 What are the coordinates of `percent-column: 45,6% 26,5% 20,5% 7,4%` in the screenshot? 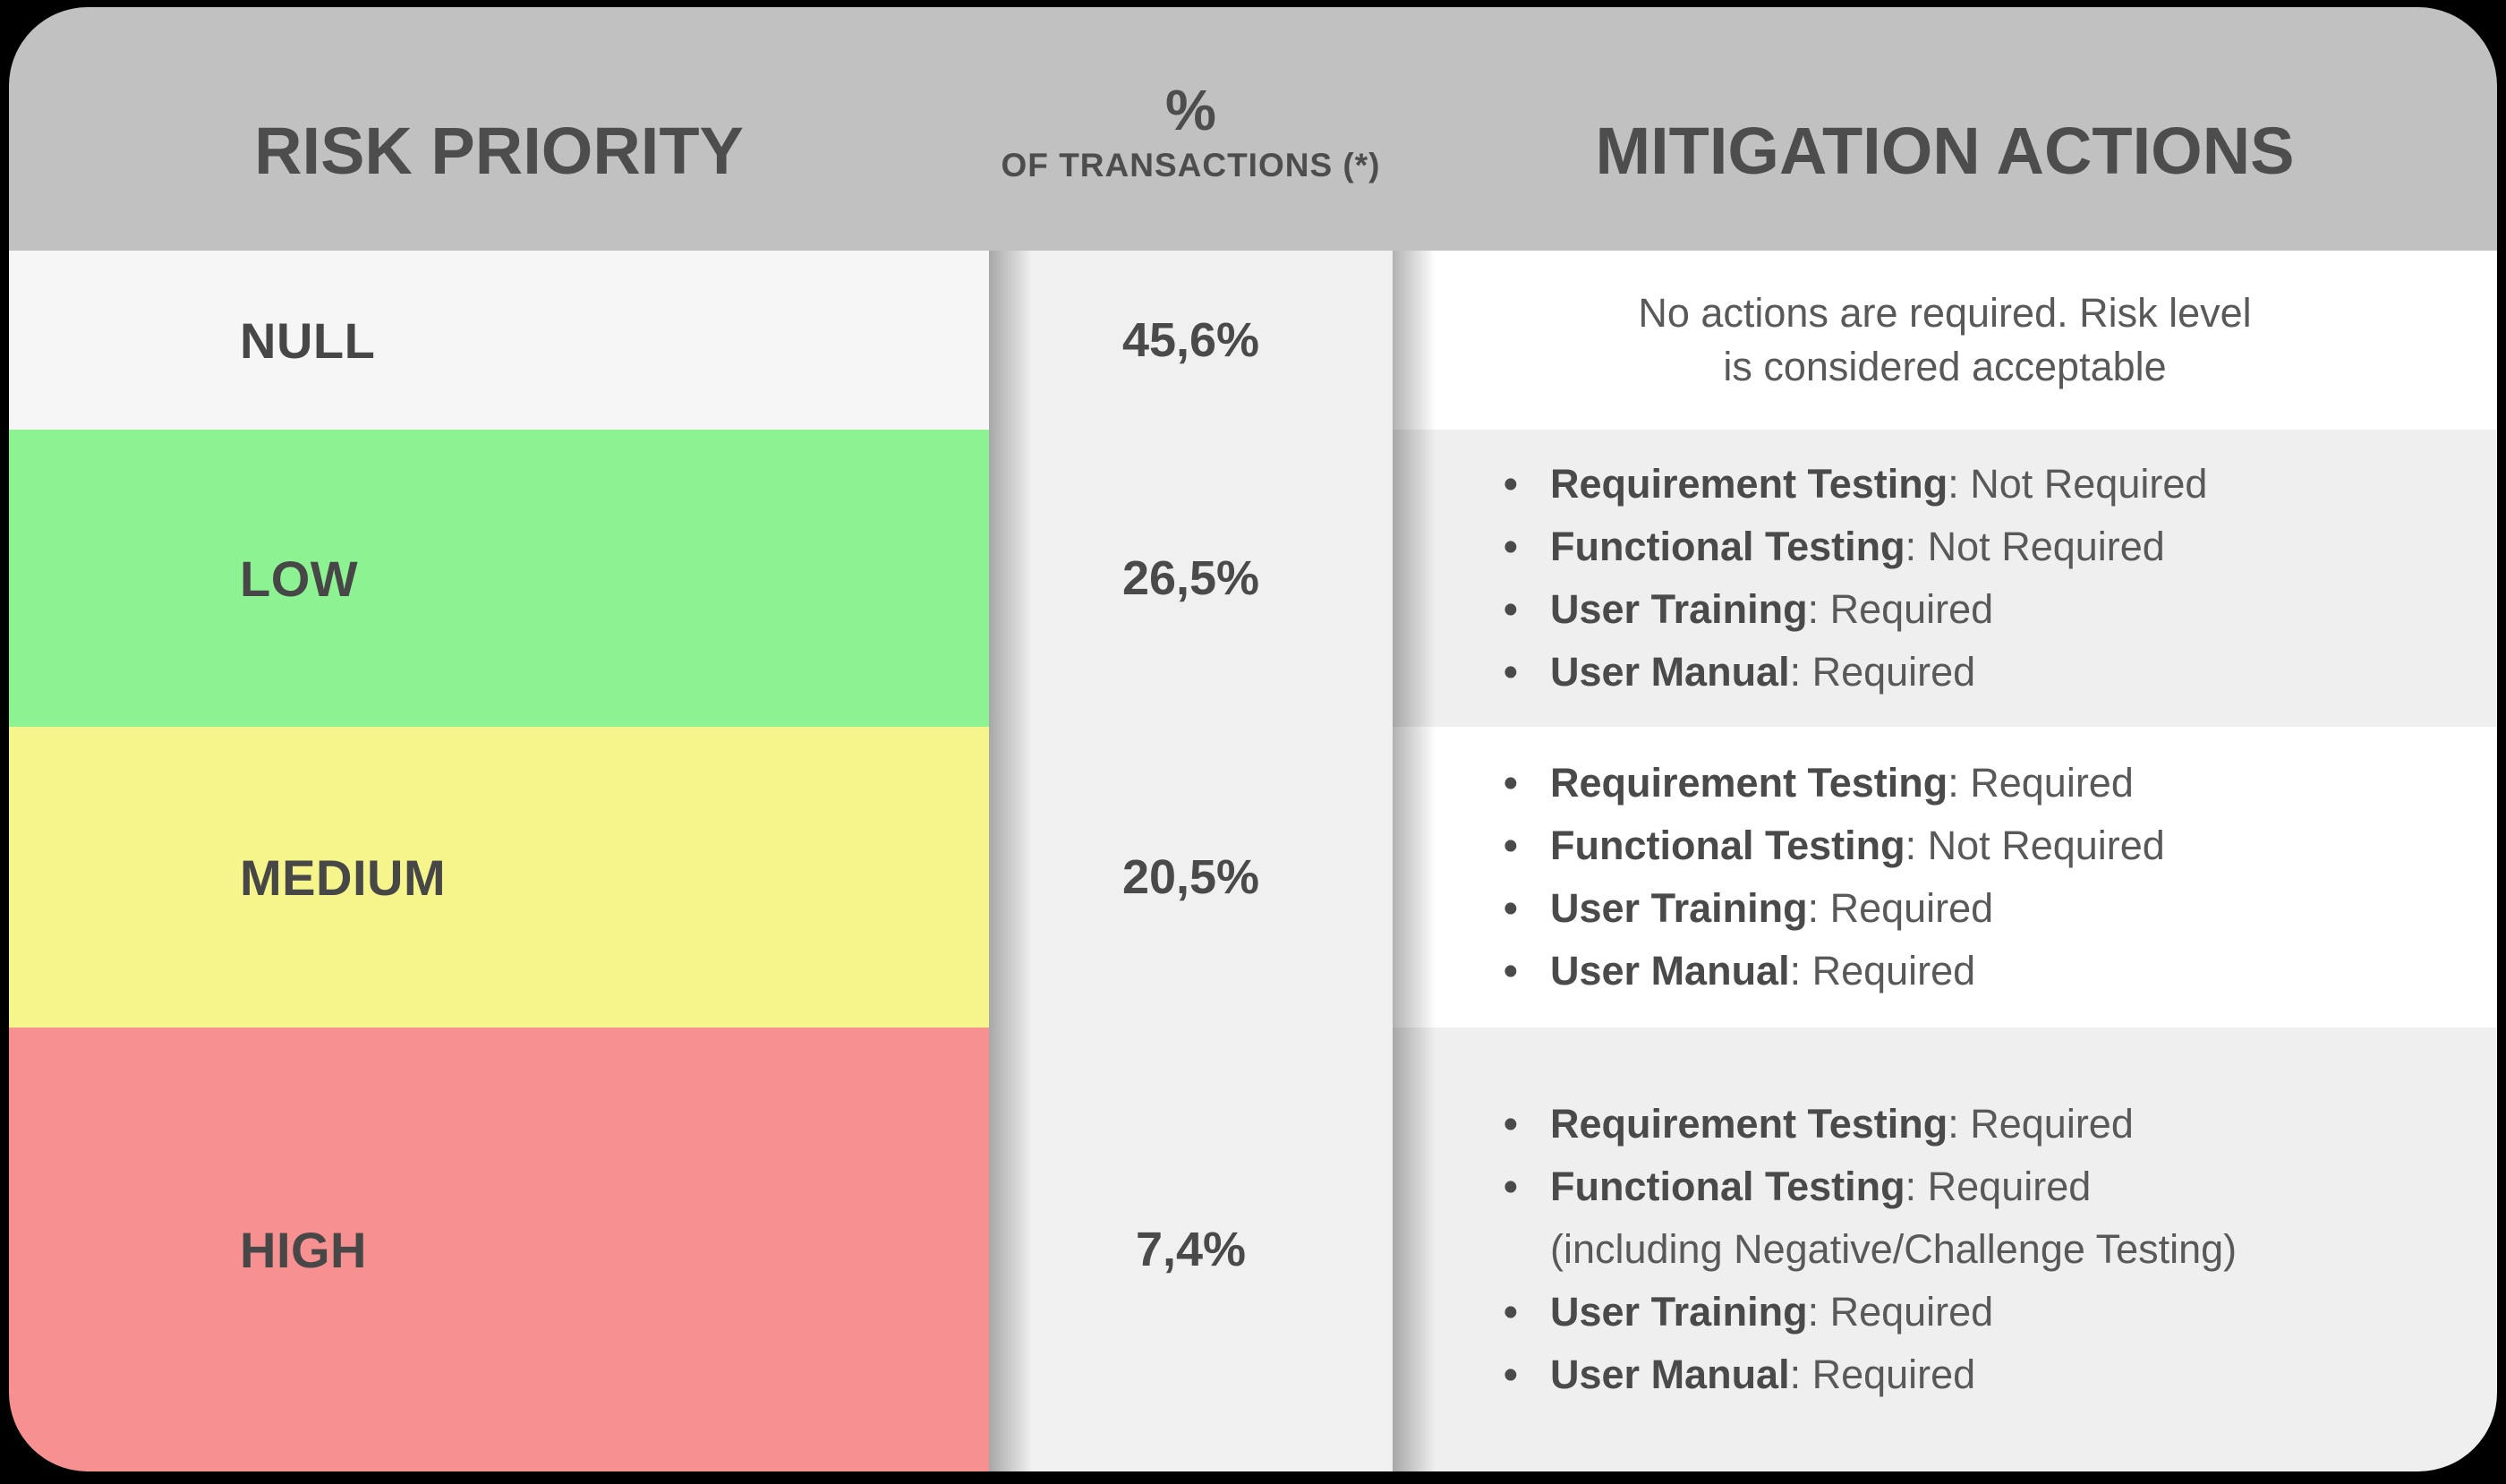 It's located at (1191, 861).